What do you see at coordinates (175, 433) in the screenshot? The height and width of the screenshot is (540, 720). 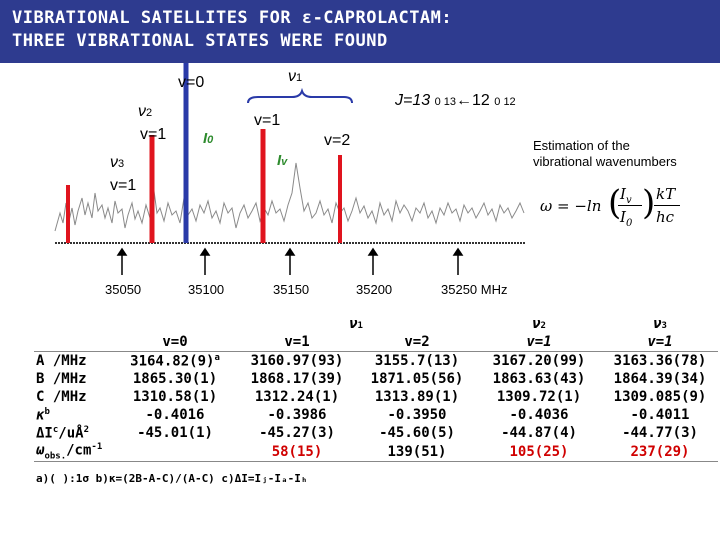 I see `cell: -45.01(1)` at bounding box center [175, 433].